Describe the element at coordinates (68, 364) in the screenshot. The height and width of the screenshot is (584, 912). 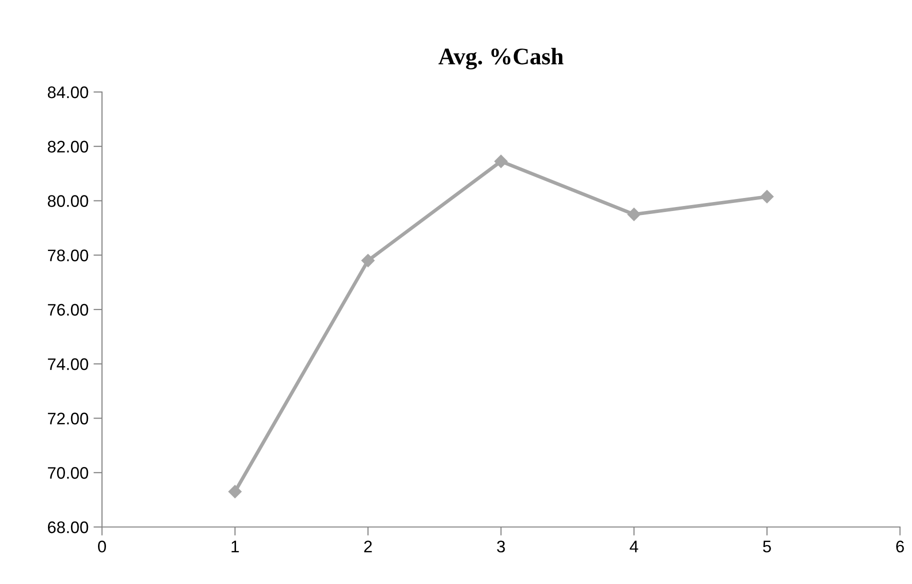
I see `y-tick-label: 74.00` at that location.